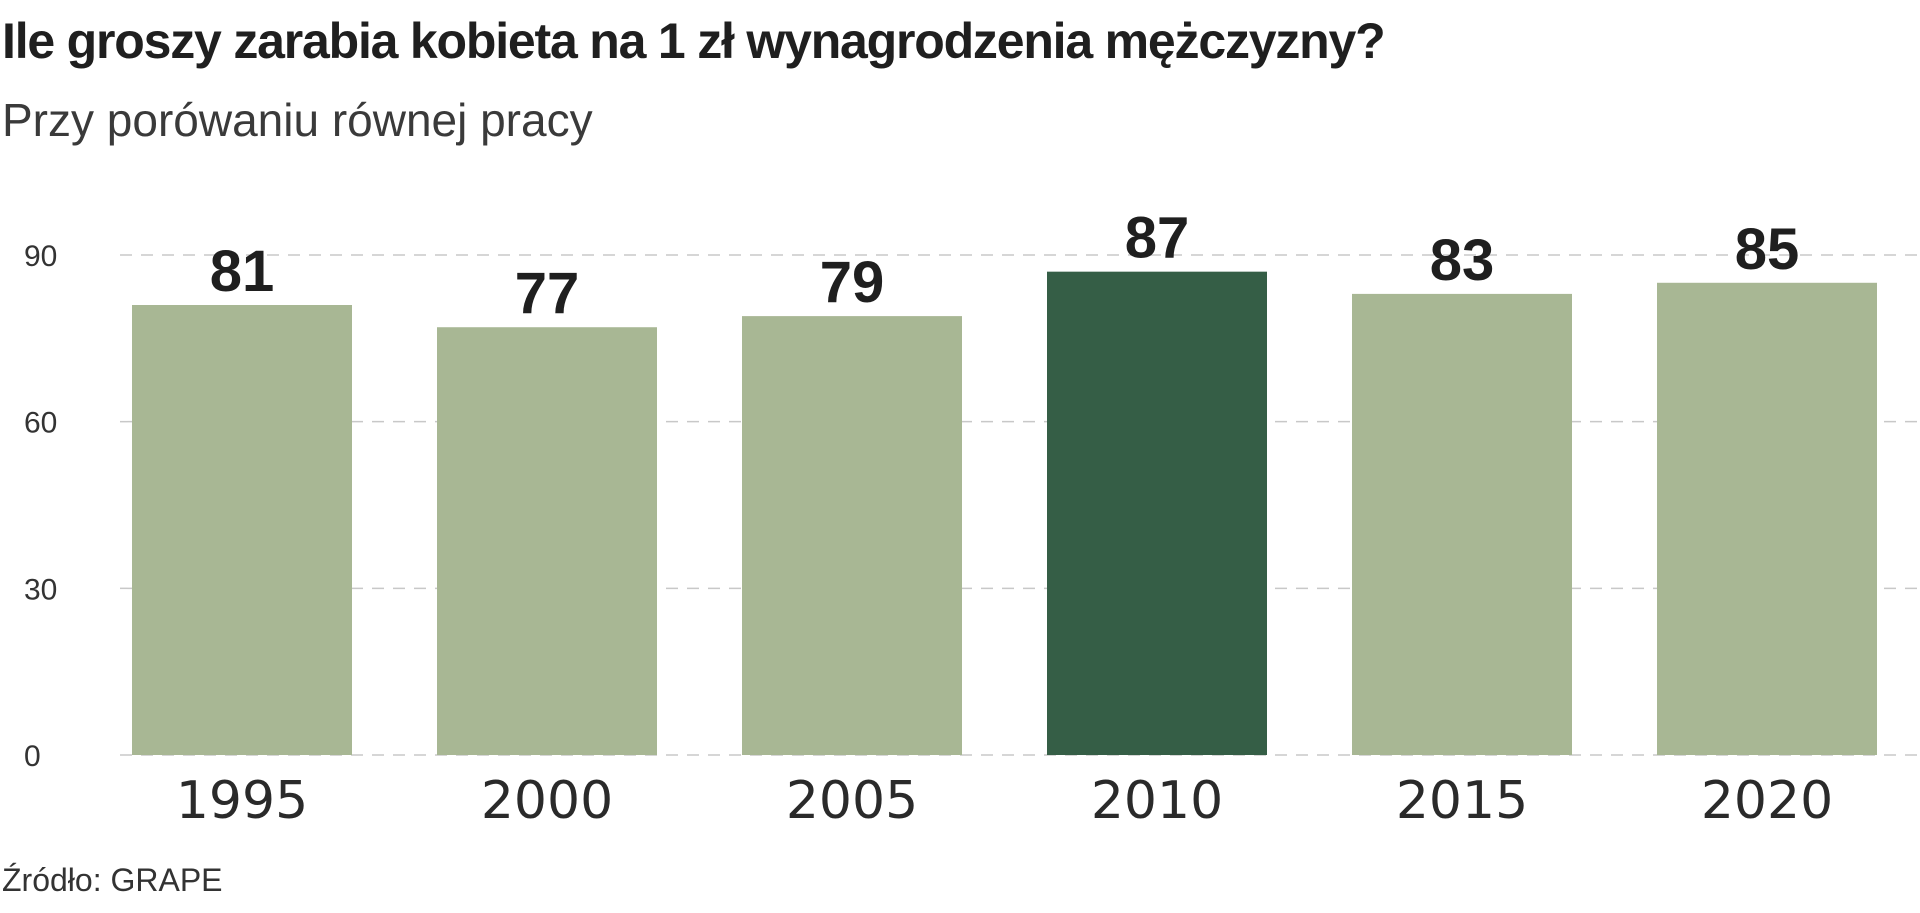 This screenshot has height=913, width=1920. I want to click on source-note: Źródło: GRAPE, so click(112, 880).